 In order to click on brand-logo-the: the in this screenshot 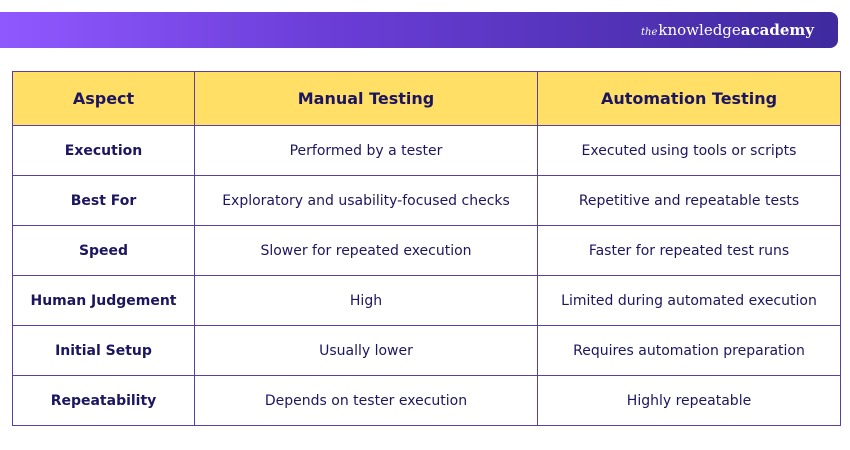, I will do `click(649, 32)`.